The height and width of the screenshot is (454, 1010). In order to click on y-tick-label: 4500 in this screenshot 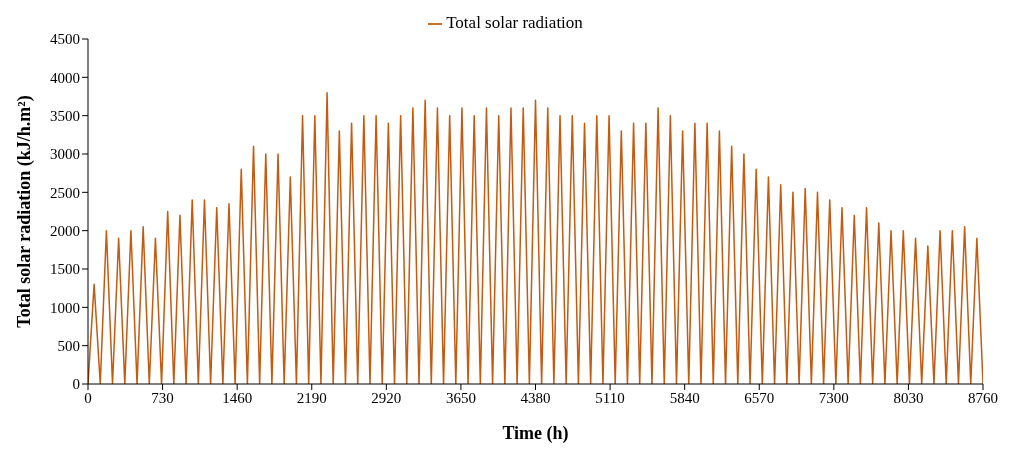, I will do `click(65, 39)`.